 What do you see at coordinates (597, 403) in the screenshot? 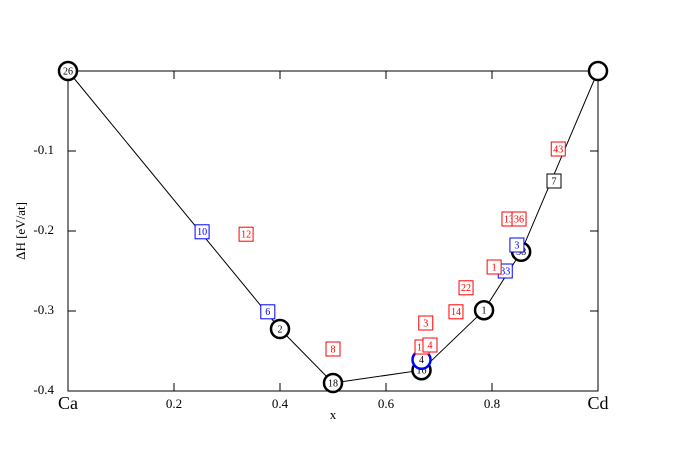
I see `x-tick-label: Cd` at bounding box center [597, 403].